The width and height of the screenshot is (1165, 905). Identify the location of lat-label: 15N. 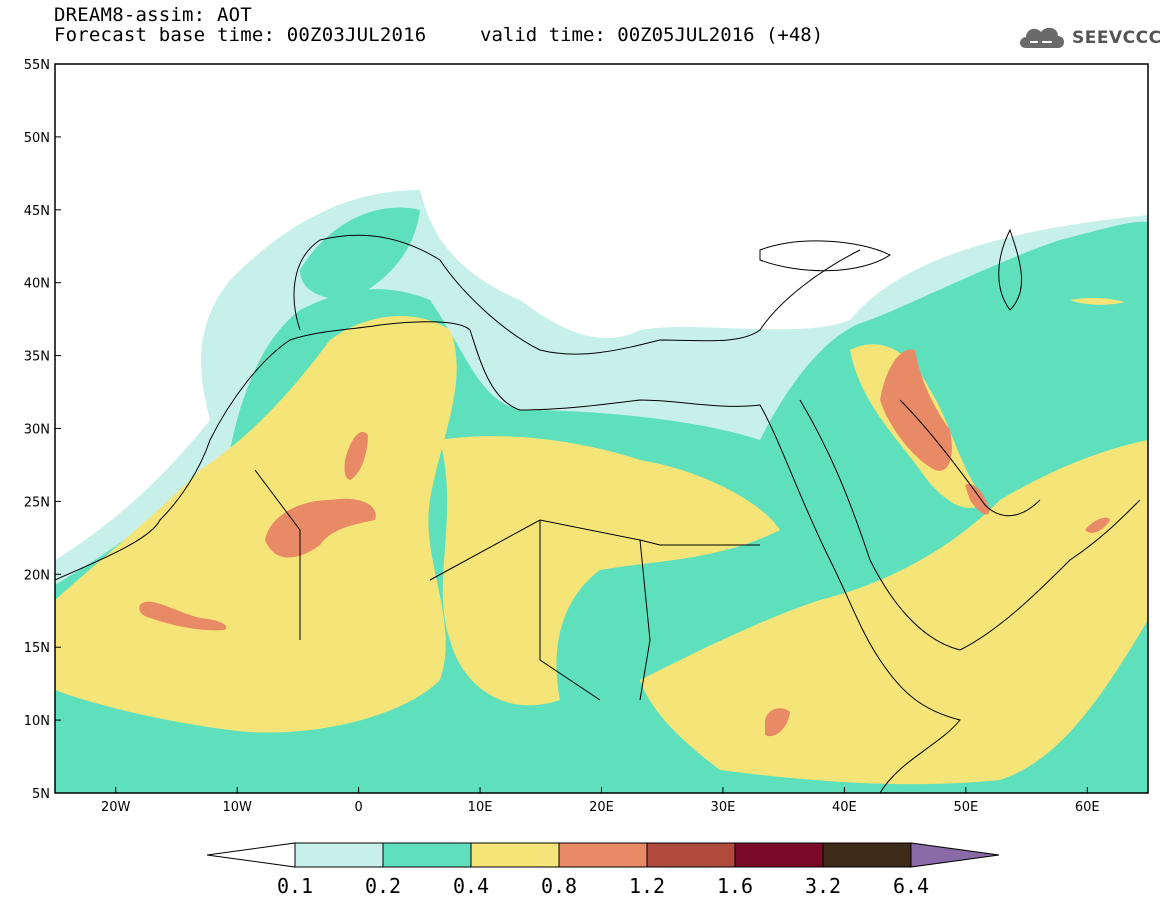
(37, 648).